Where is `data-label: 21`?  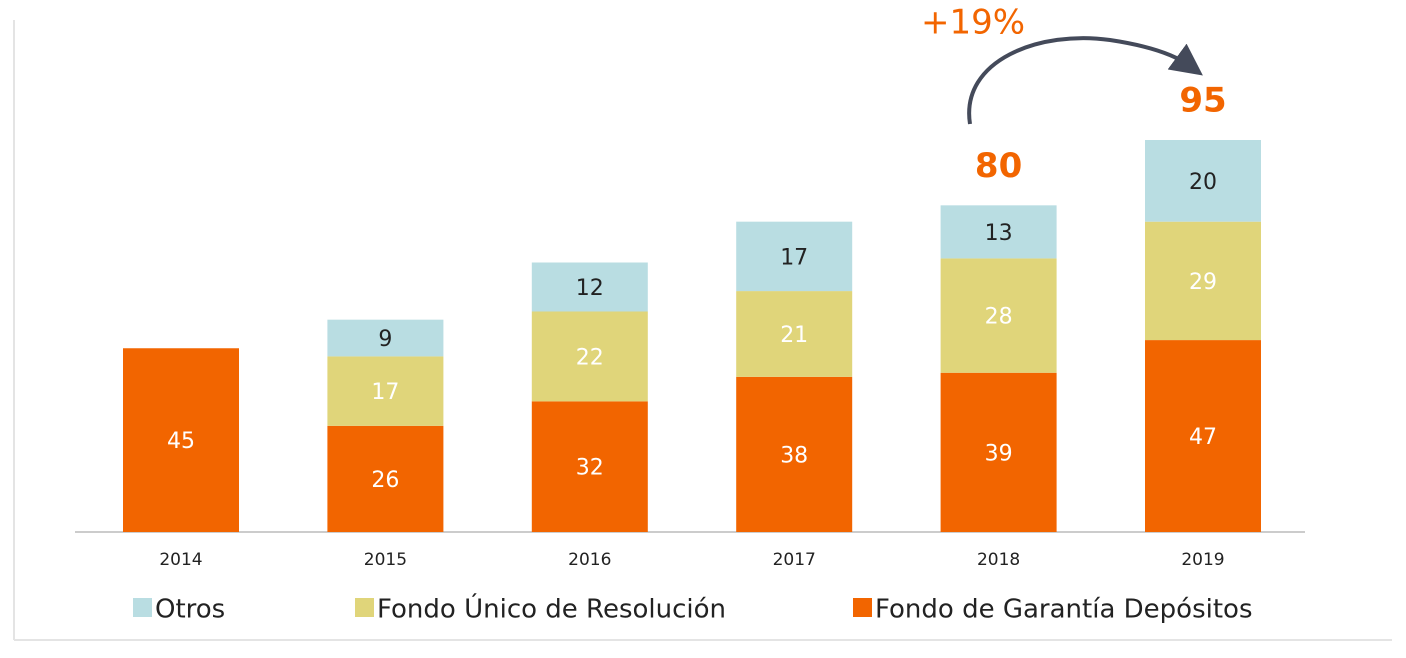
data-label: 21 is located at coordinates (794, 335).